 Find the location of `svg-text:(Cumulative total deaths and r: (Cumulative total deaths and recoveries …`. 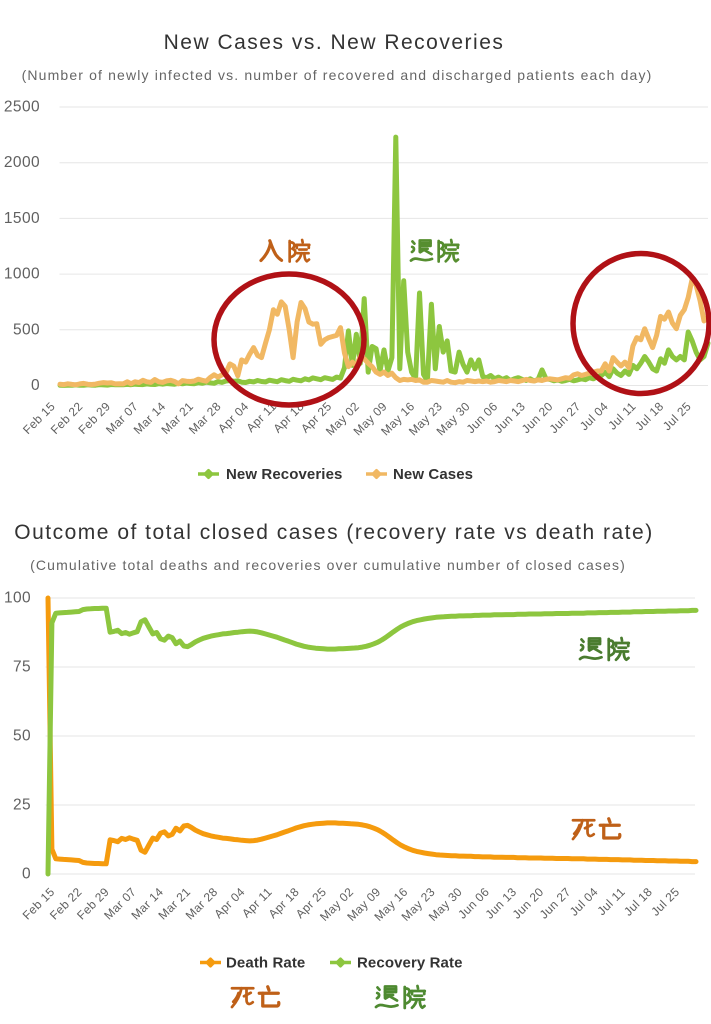

svg-text:(Cumulative total deaths and r: (Cumulative total deaths and recoveries … is located at coordinates (328, 565).